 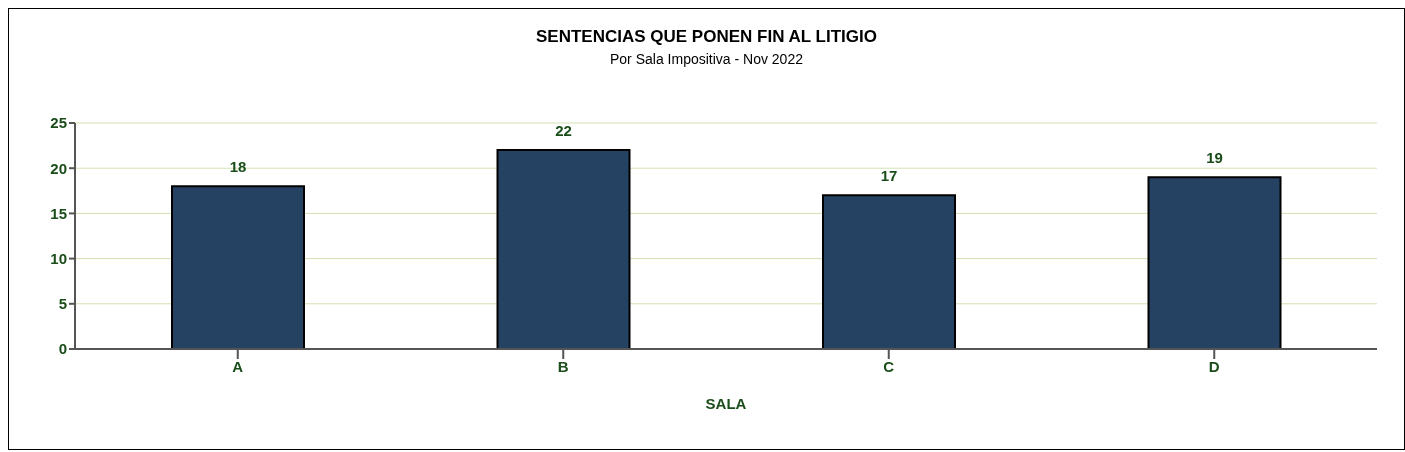 What do you see at coordinates (238, 366) in the screenshot?
I see `x-tick-label: A` at bounding box center [238, 366].